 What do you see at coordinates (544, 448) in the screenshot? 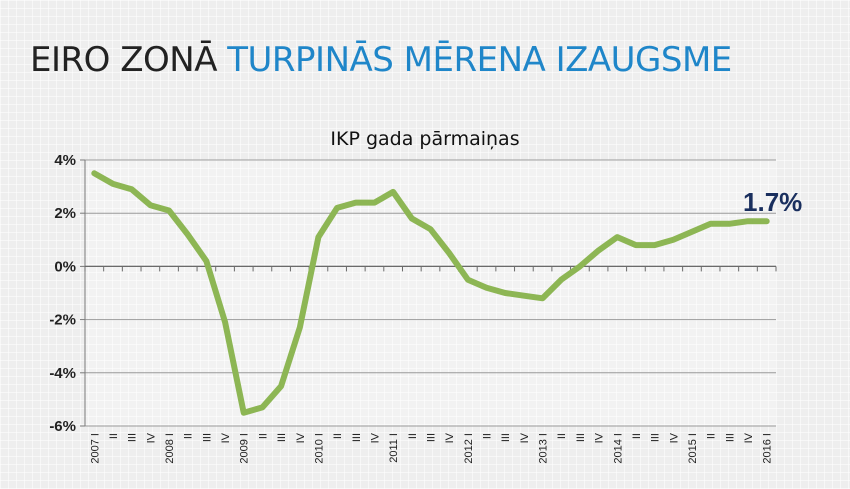
I see `x-tick-label: 2013 I` at bounding box center [544, 448].